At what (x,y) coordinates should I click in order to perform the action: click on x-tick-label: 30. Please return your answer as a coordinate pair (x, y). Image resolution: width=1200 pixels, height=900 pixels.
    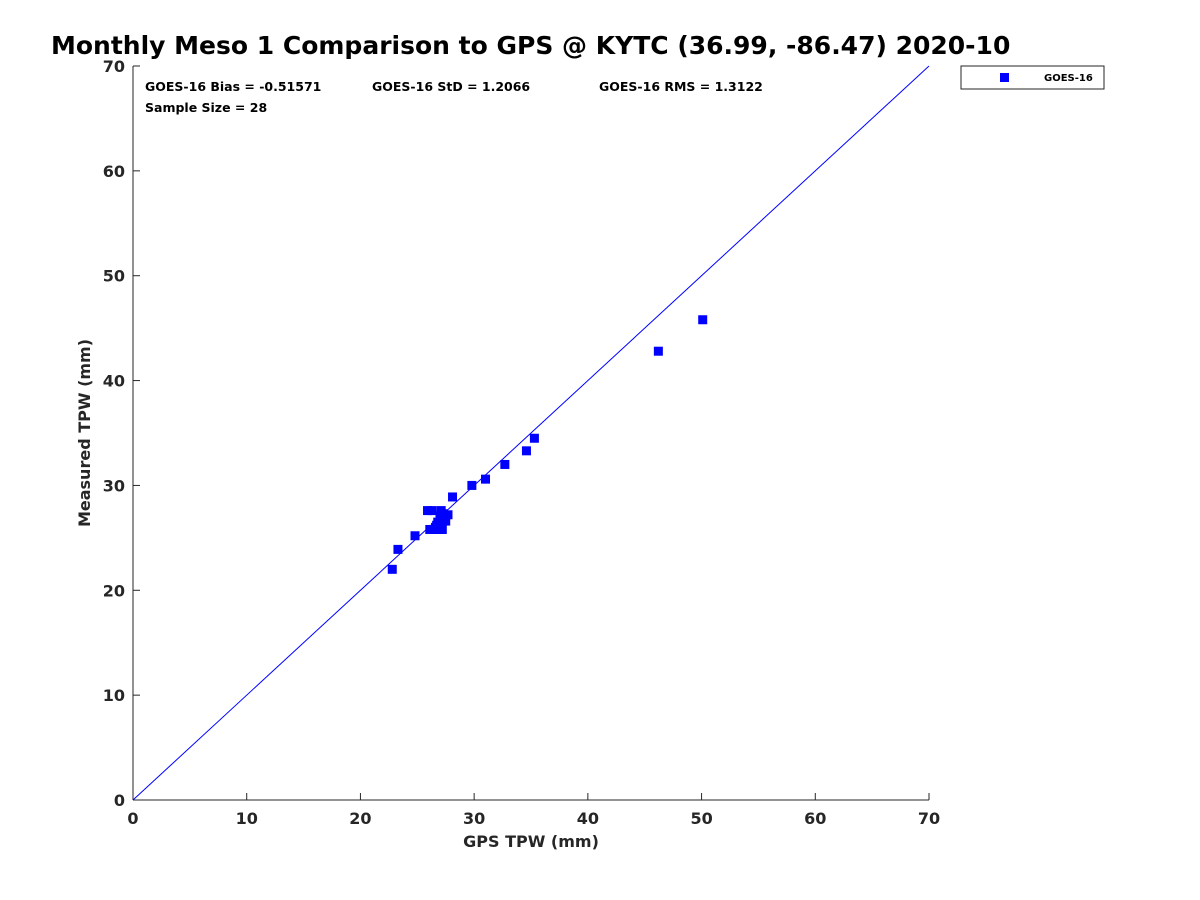
    Looking at the image, I should click on (474, 818).